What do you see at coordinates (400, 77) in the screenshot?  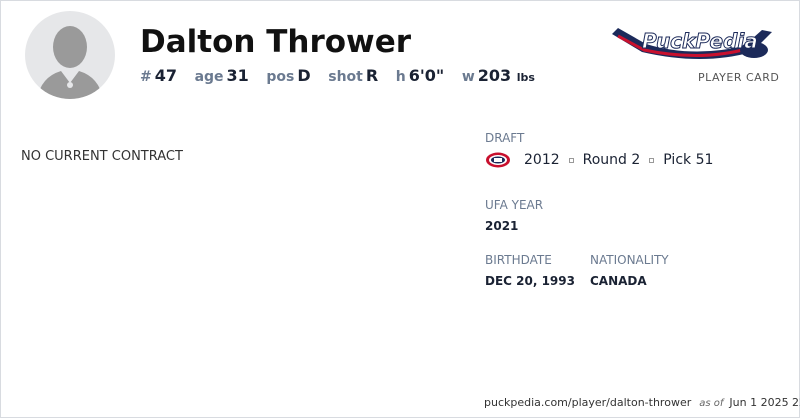 I see `height-label: h` at bounding box center [400, 77].